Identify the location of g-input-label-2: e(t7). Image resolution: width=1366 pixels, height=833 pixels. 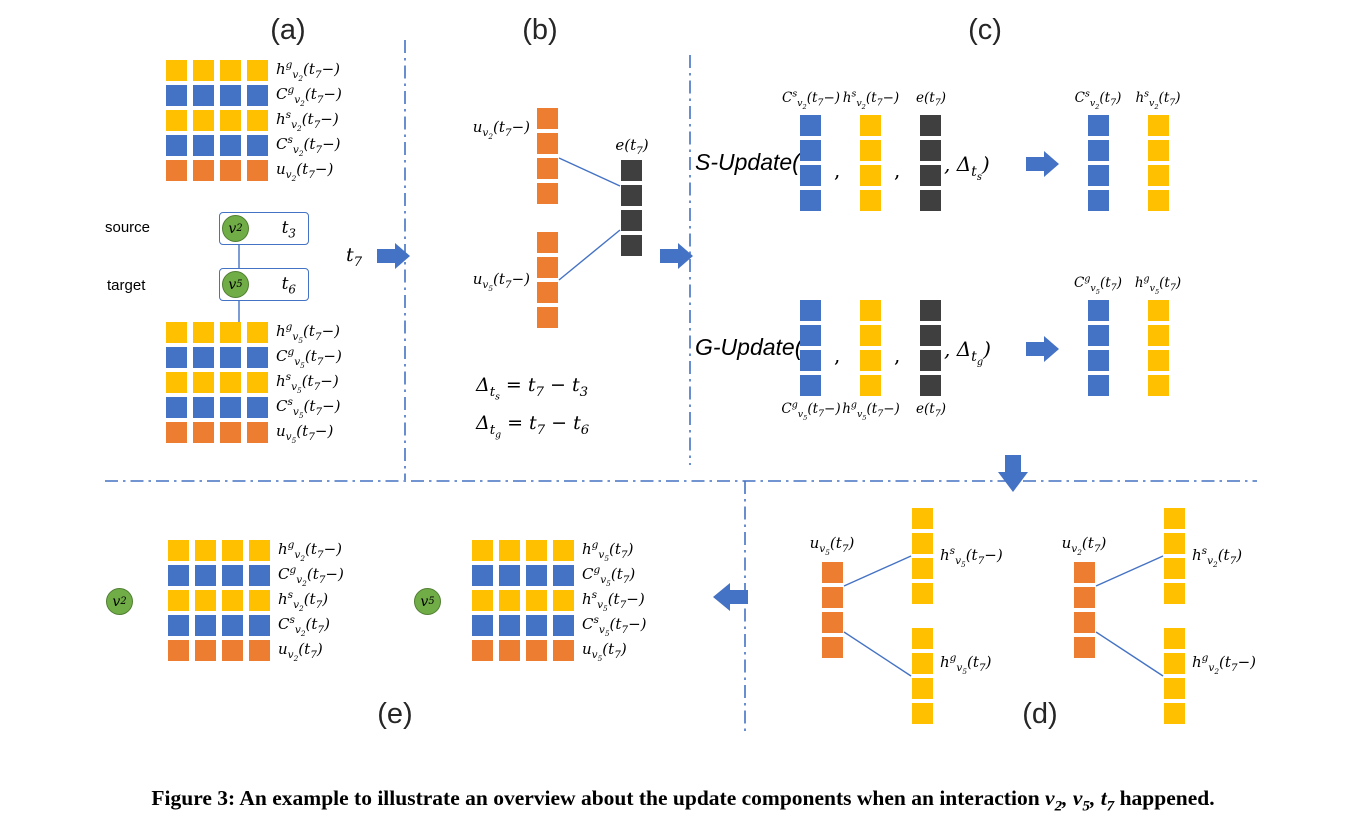
(931, 410).